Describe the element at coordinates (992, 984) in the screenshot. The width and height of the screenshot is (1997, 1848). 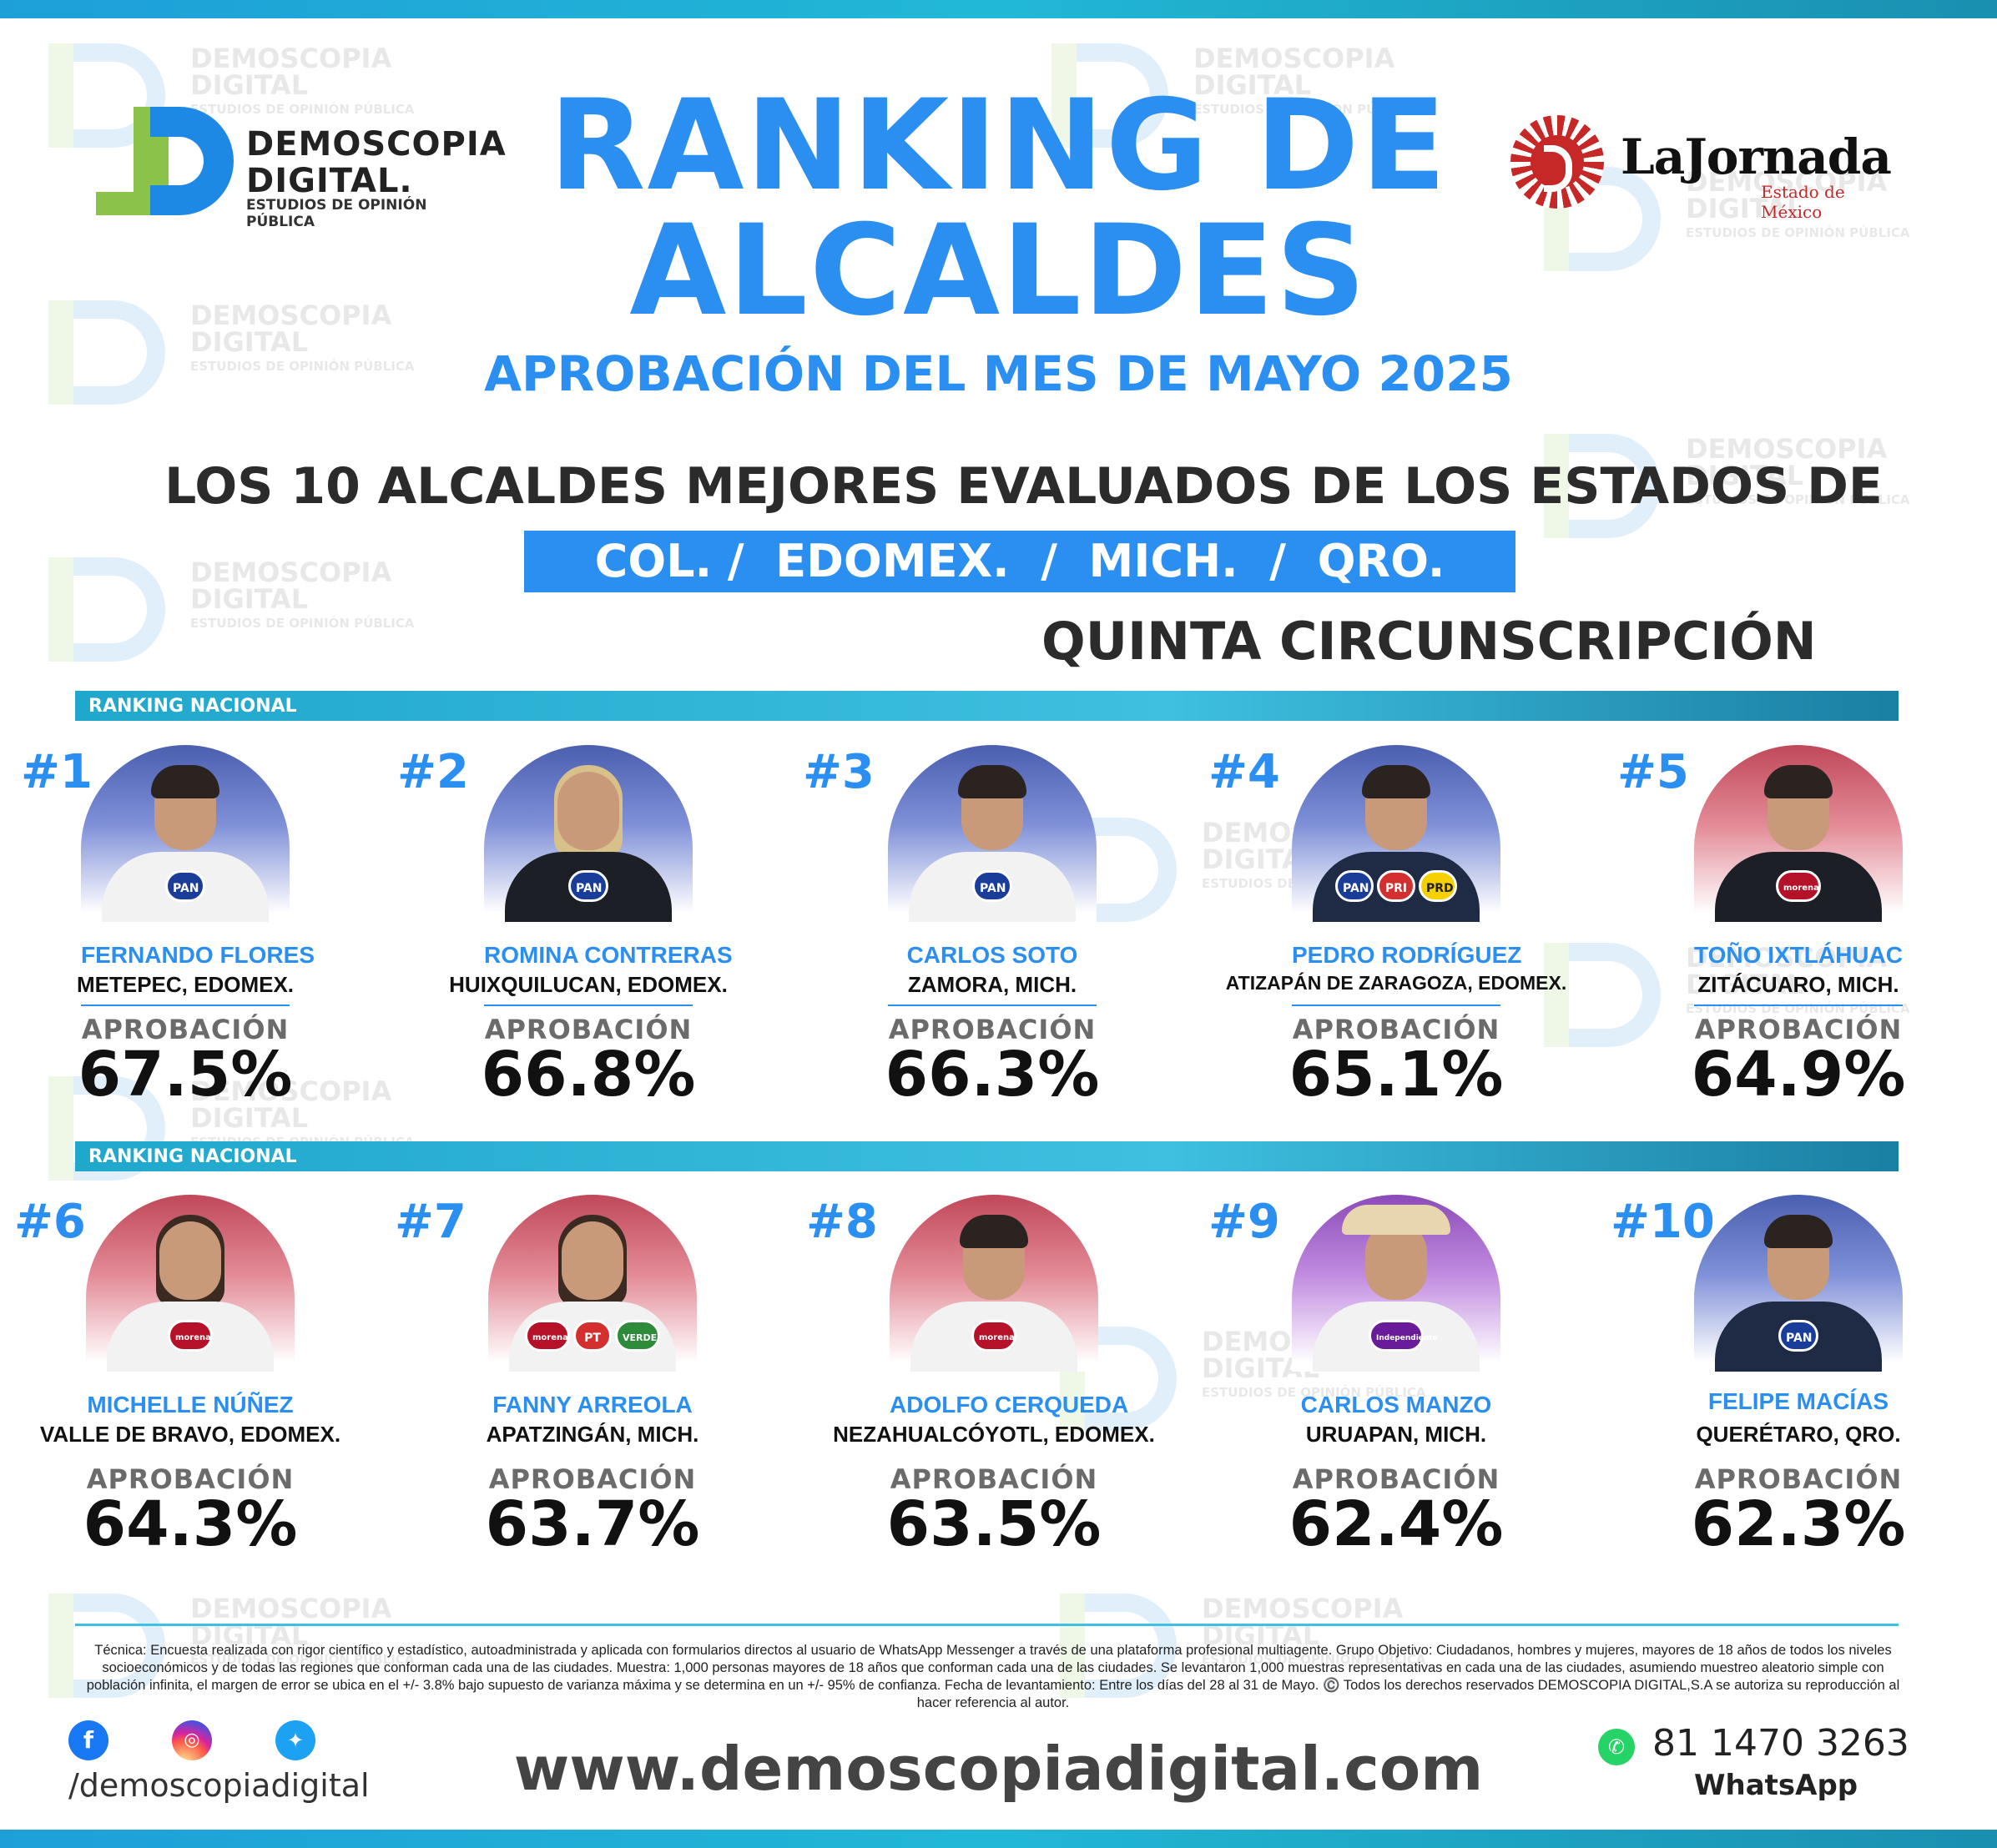
I see `mayor-city: ZAMORA, MICH.` at that location.